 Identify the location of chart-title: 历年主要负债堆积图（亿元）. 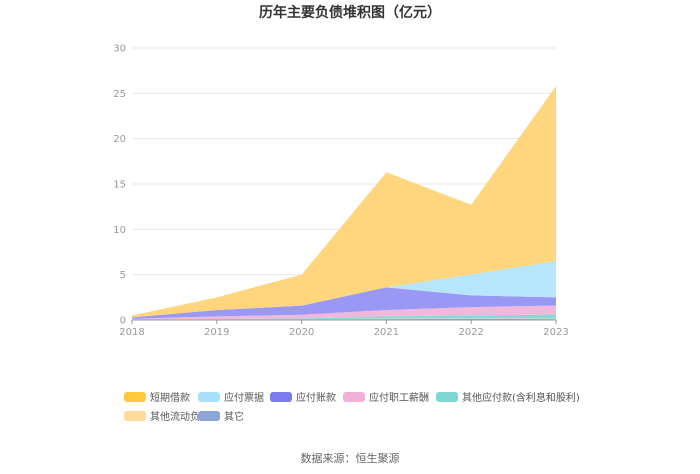
(350, 12).